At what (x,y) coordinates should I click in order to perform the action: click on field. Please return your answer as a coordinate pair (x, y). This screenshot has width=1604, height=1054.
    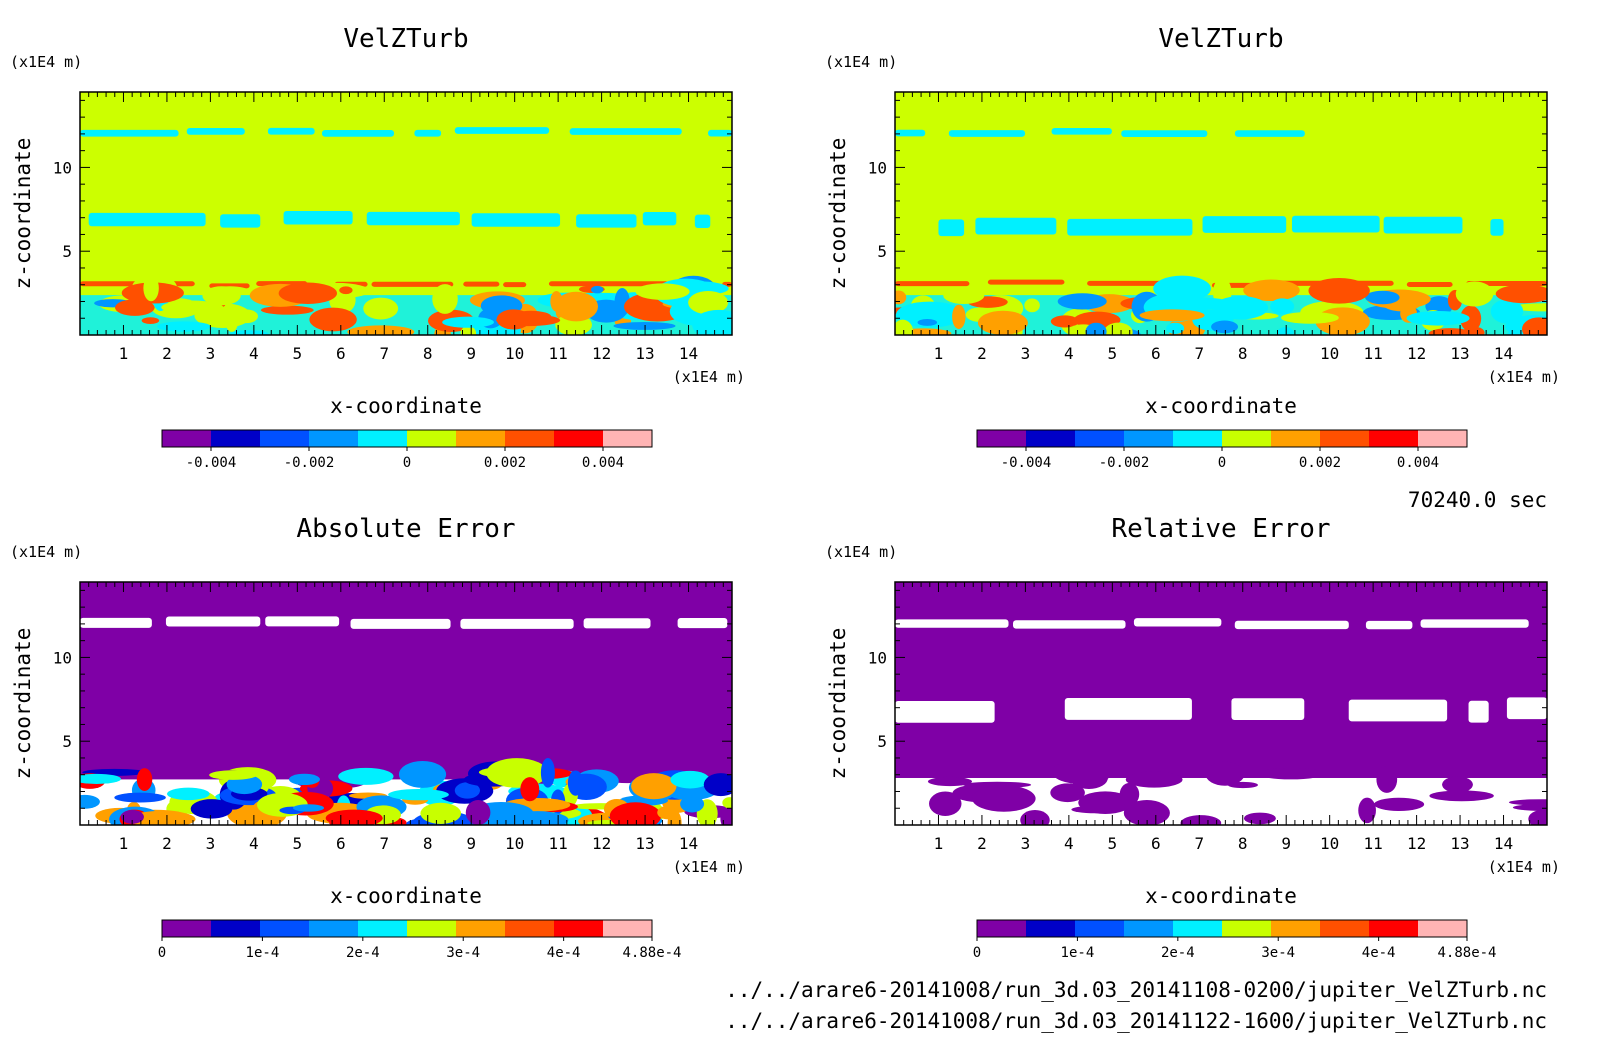
    Looking at the image, I should click on (1221, 213).